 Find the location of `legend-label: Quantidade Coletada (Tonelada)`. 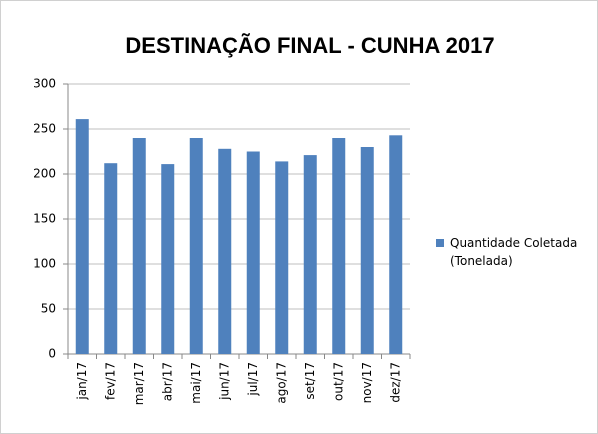

legend-label: Quantidade Coletada (Tonelada) is located at coordinates (514, 252).